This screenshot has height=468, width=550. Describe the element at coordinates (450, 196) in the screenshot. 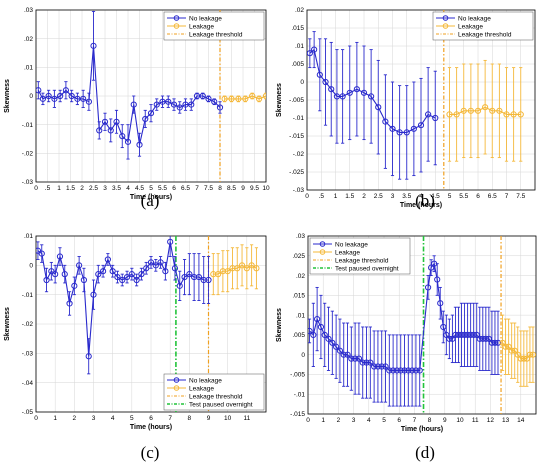

I see `x-tick-label: 5` at that location.